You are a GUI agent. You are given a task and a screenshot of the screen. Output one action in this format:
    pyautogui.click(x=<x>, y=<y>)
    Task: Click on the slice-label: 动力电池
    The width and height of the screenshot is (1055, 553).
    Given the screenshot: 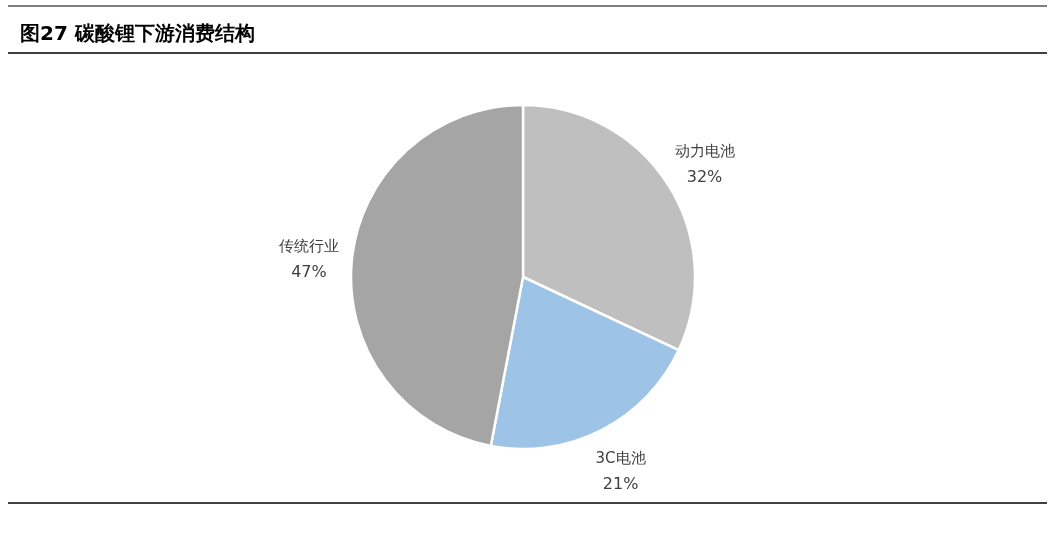 What is the action you would take?
    pyautogui.click(x=704, y=150)
    